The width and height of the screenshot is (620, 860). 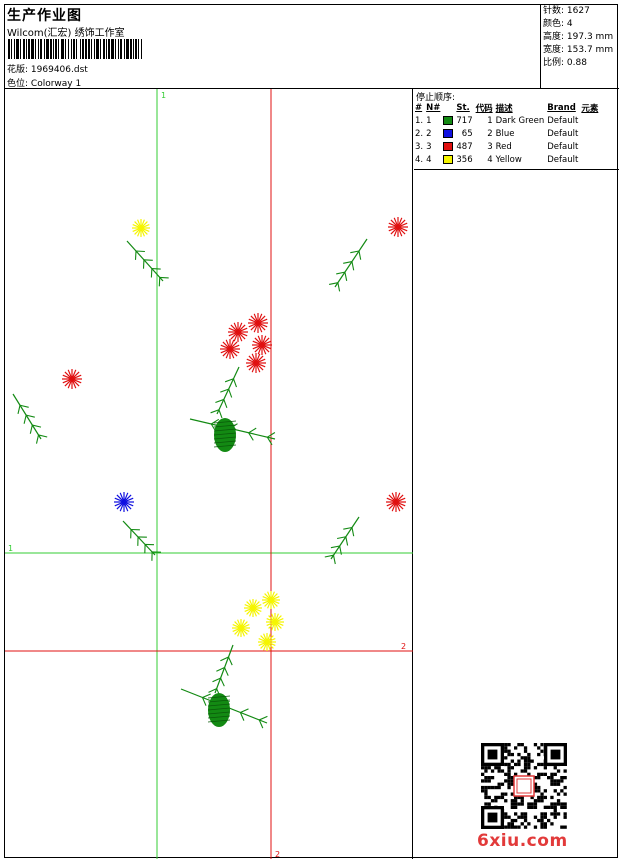 What do you see at coordinates (436, 98) in the screenshot?
I see `stop-sequence-title: 停止顺序:` at bounding box center [436, 98].